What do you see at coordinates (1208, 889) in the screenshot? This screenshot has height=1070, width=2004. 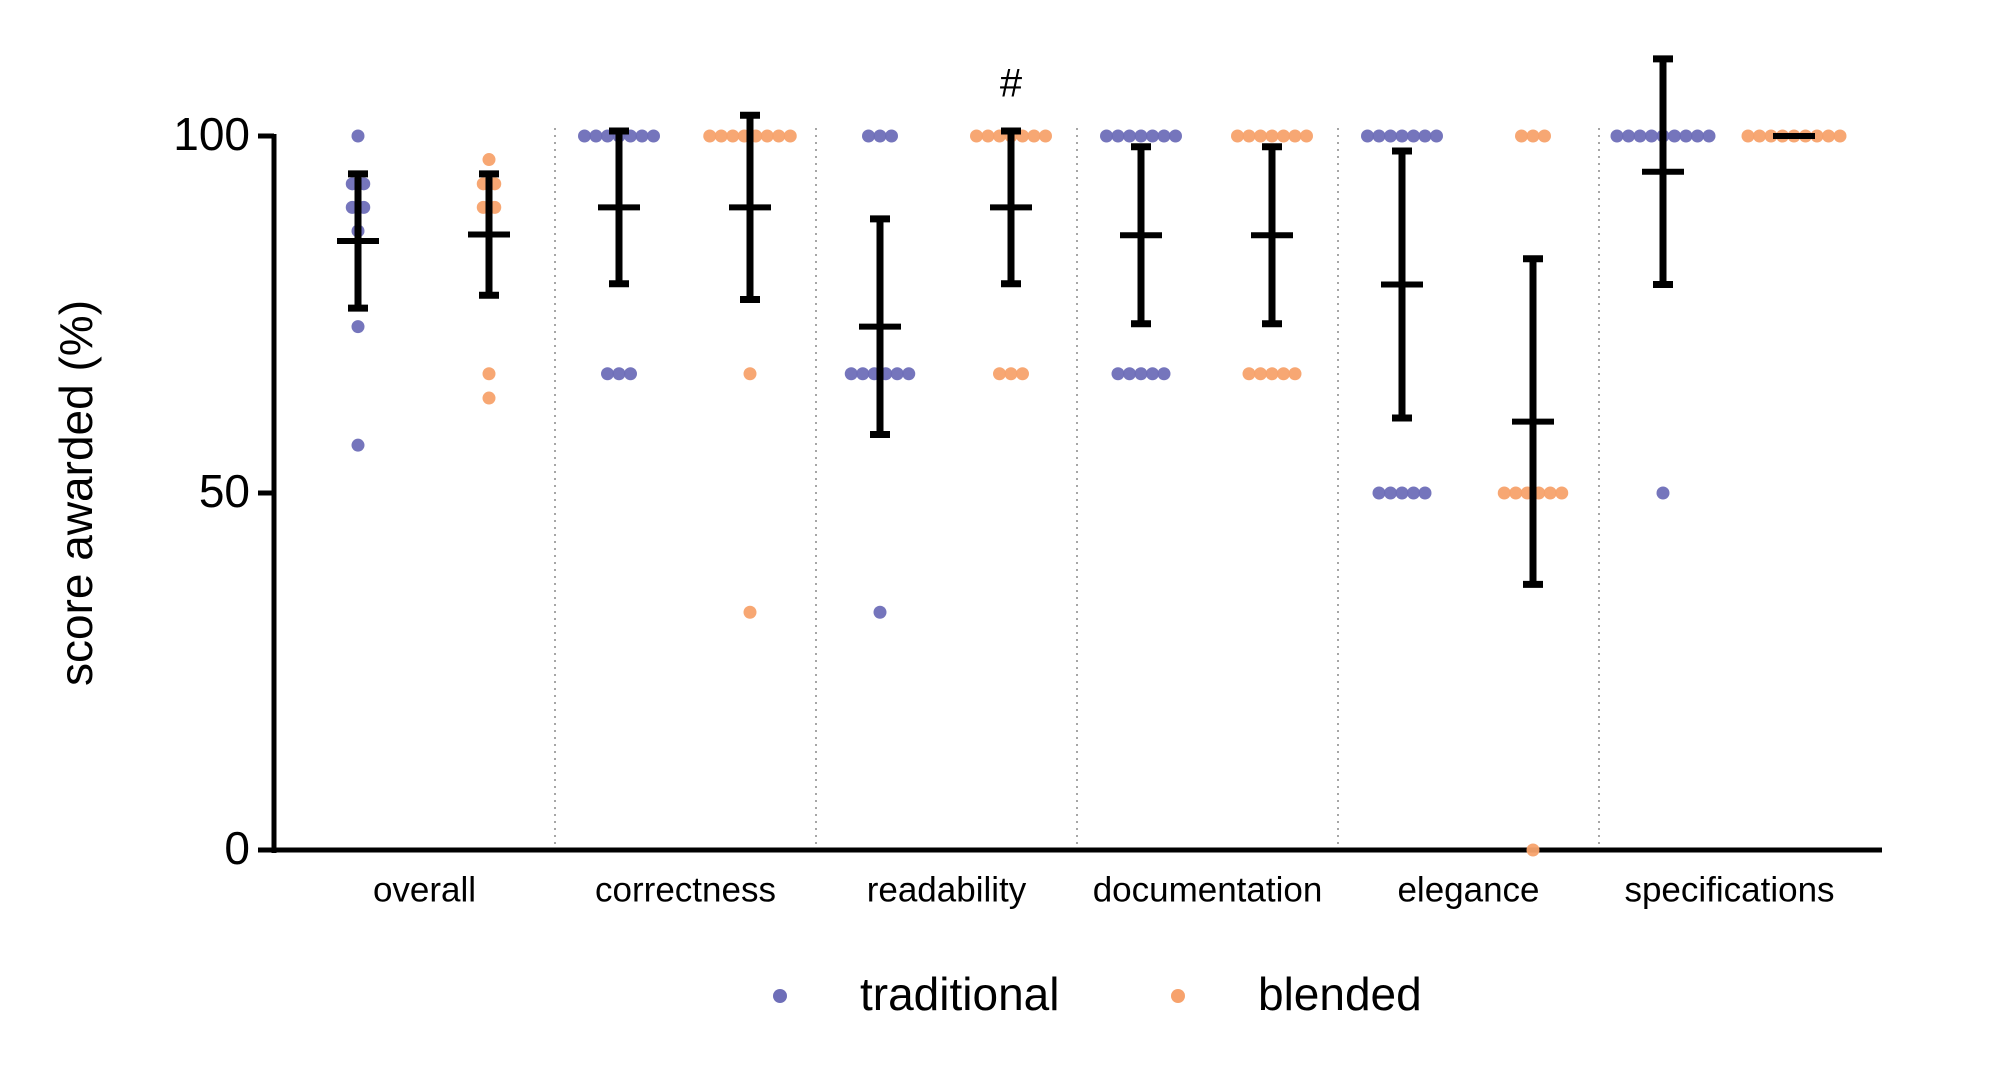 I see `x-tick-label: documentation` at bounding box center [1208, 889].